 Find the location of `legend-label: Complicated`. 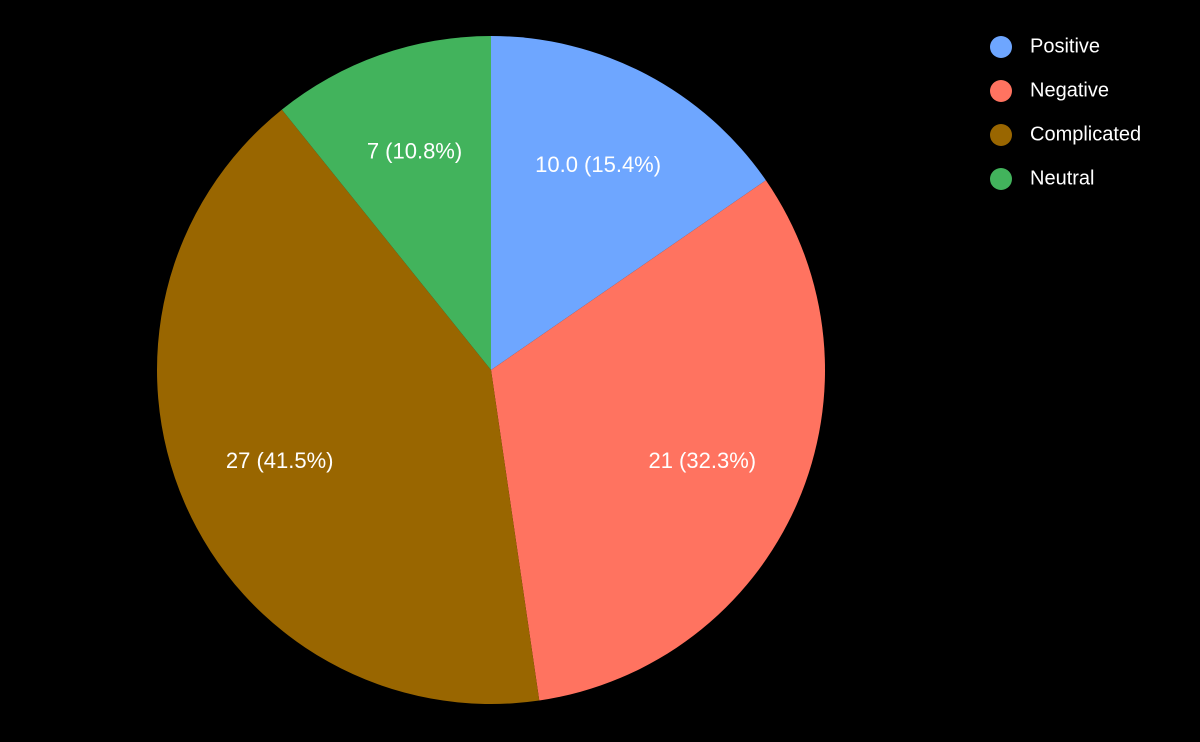

legend-label: Complicated is located at coordinates (1085, 134).